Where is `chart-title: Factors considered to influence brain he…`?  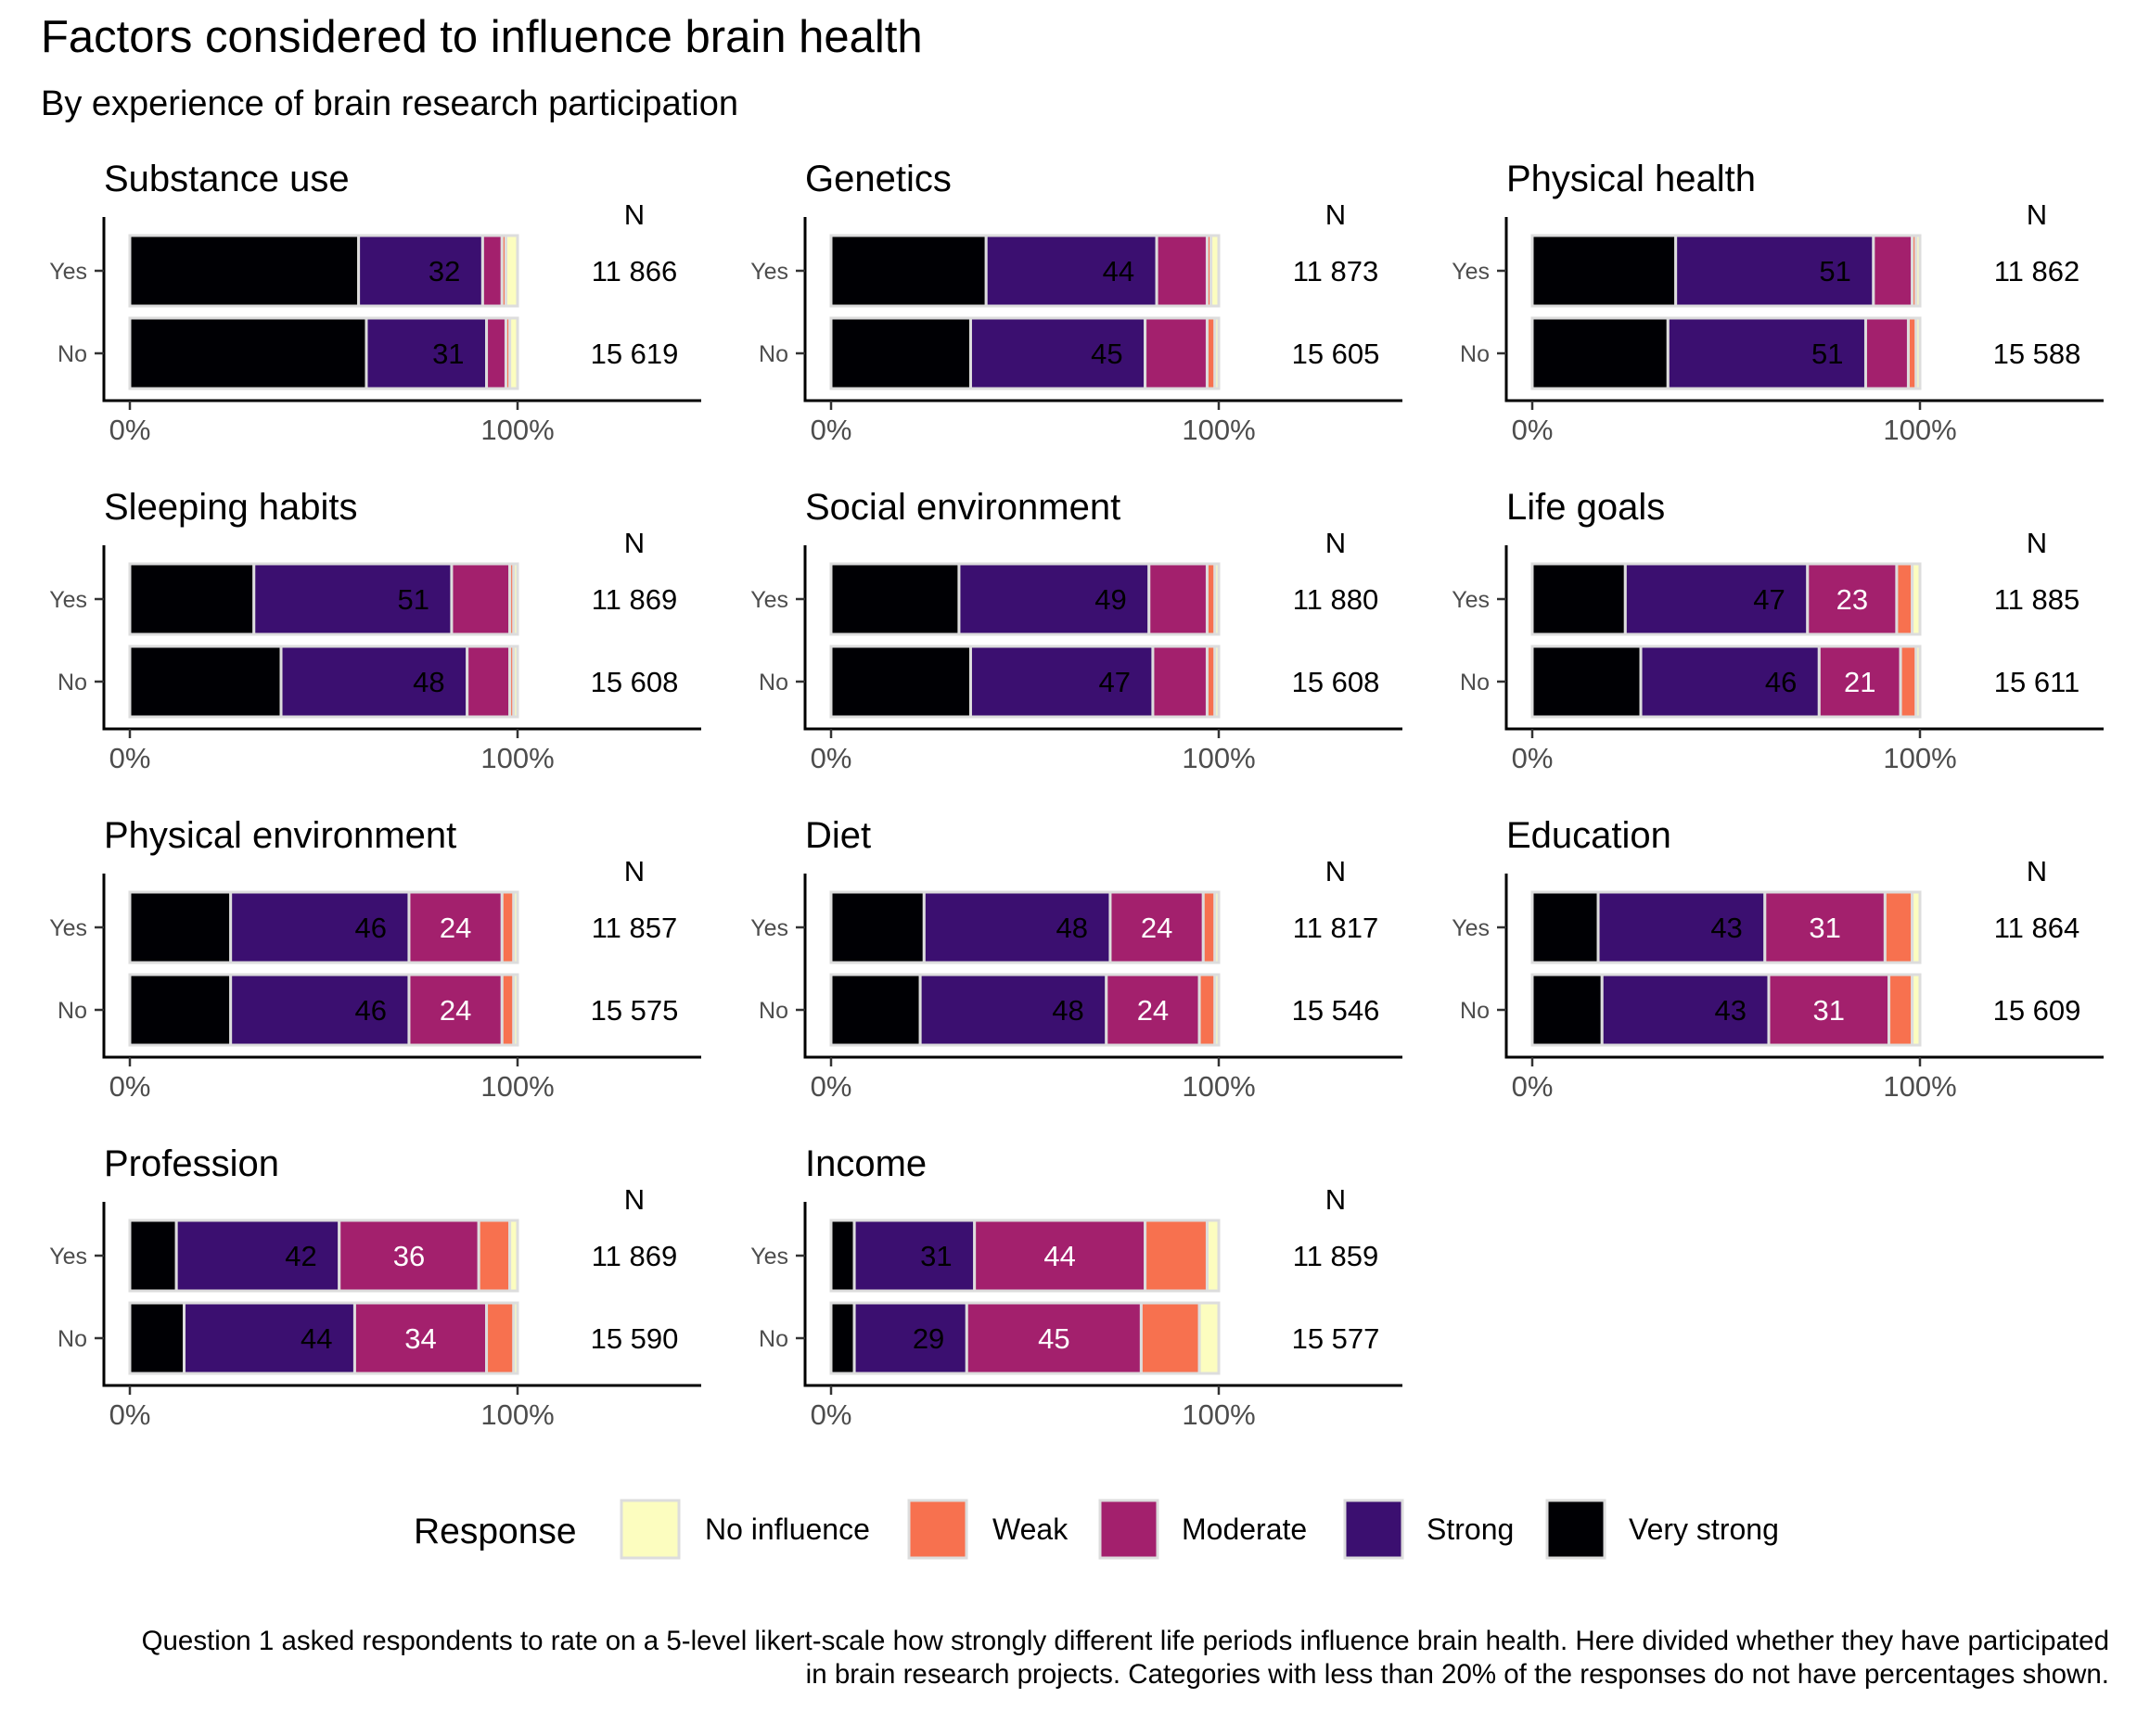 chart-title: Factors considered to influence brain he… is located at coordinates (482, 37).